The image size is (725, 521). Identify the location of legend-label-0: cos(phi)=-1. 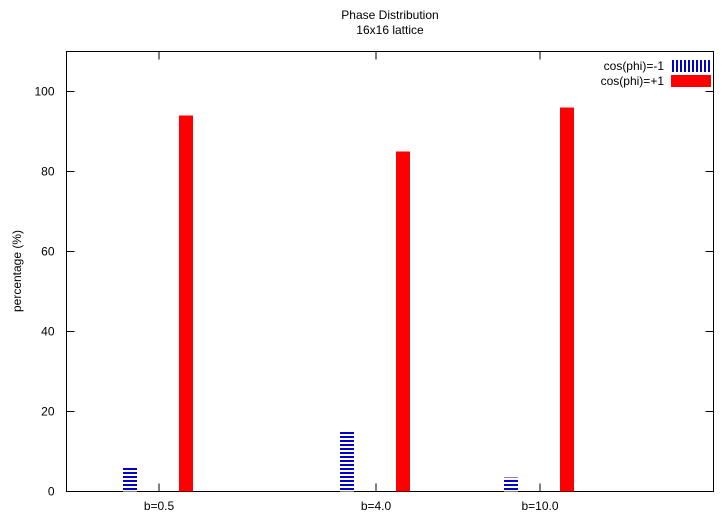
(634, 66).